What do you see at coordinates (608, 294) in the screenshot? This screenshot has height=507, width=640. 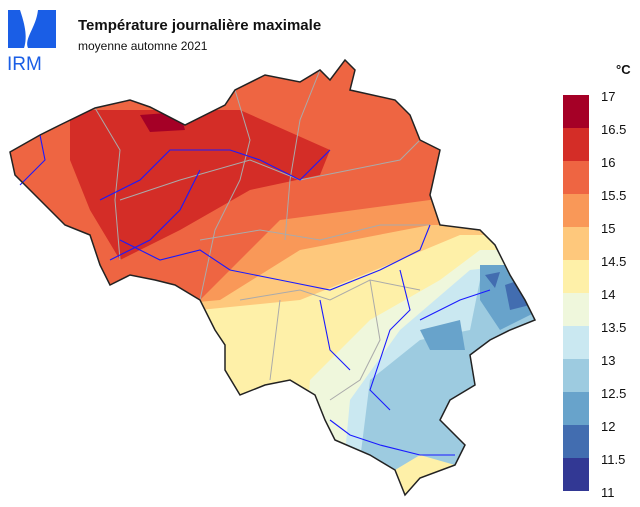 I see `legend-label: 14` at bounding box center [608, 294].